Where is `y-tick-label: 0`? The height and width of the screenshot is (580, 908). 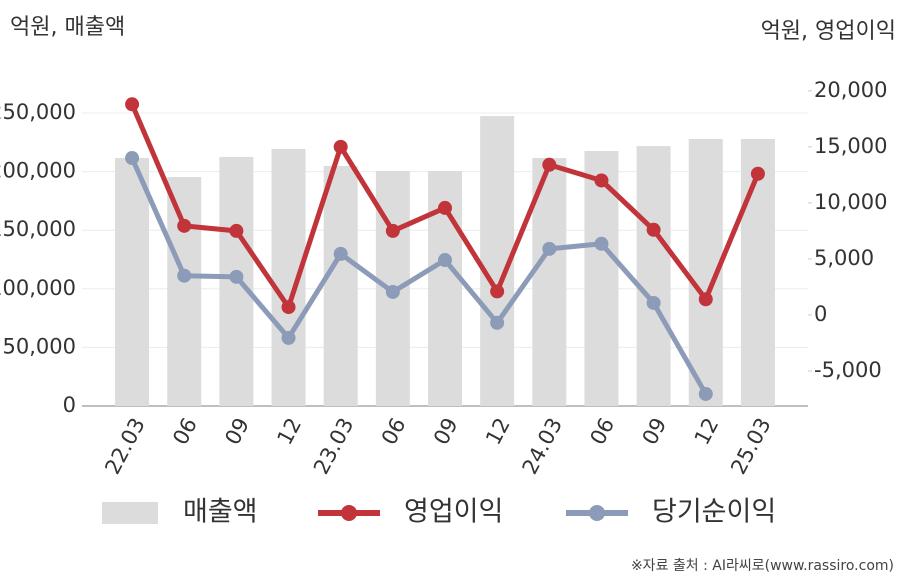 y-tick-label: 0 is located at coordinates (69, 405).